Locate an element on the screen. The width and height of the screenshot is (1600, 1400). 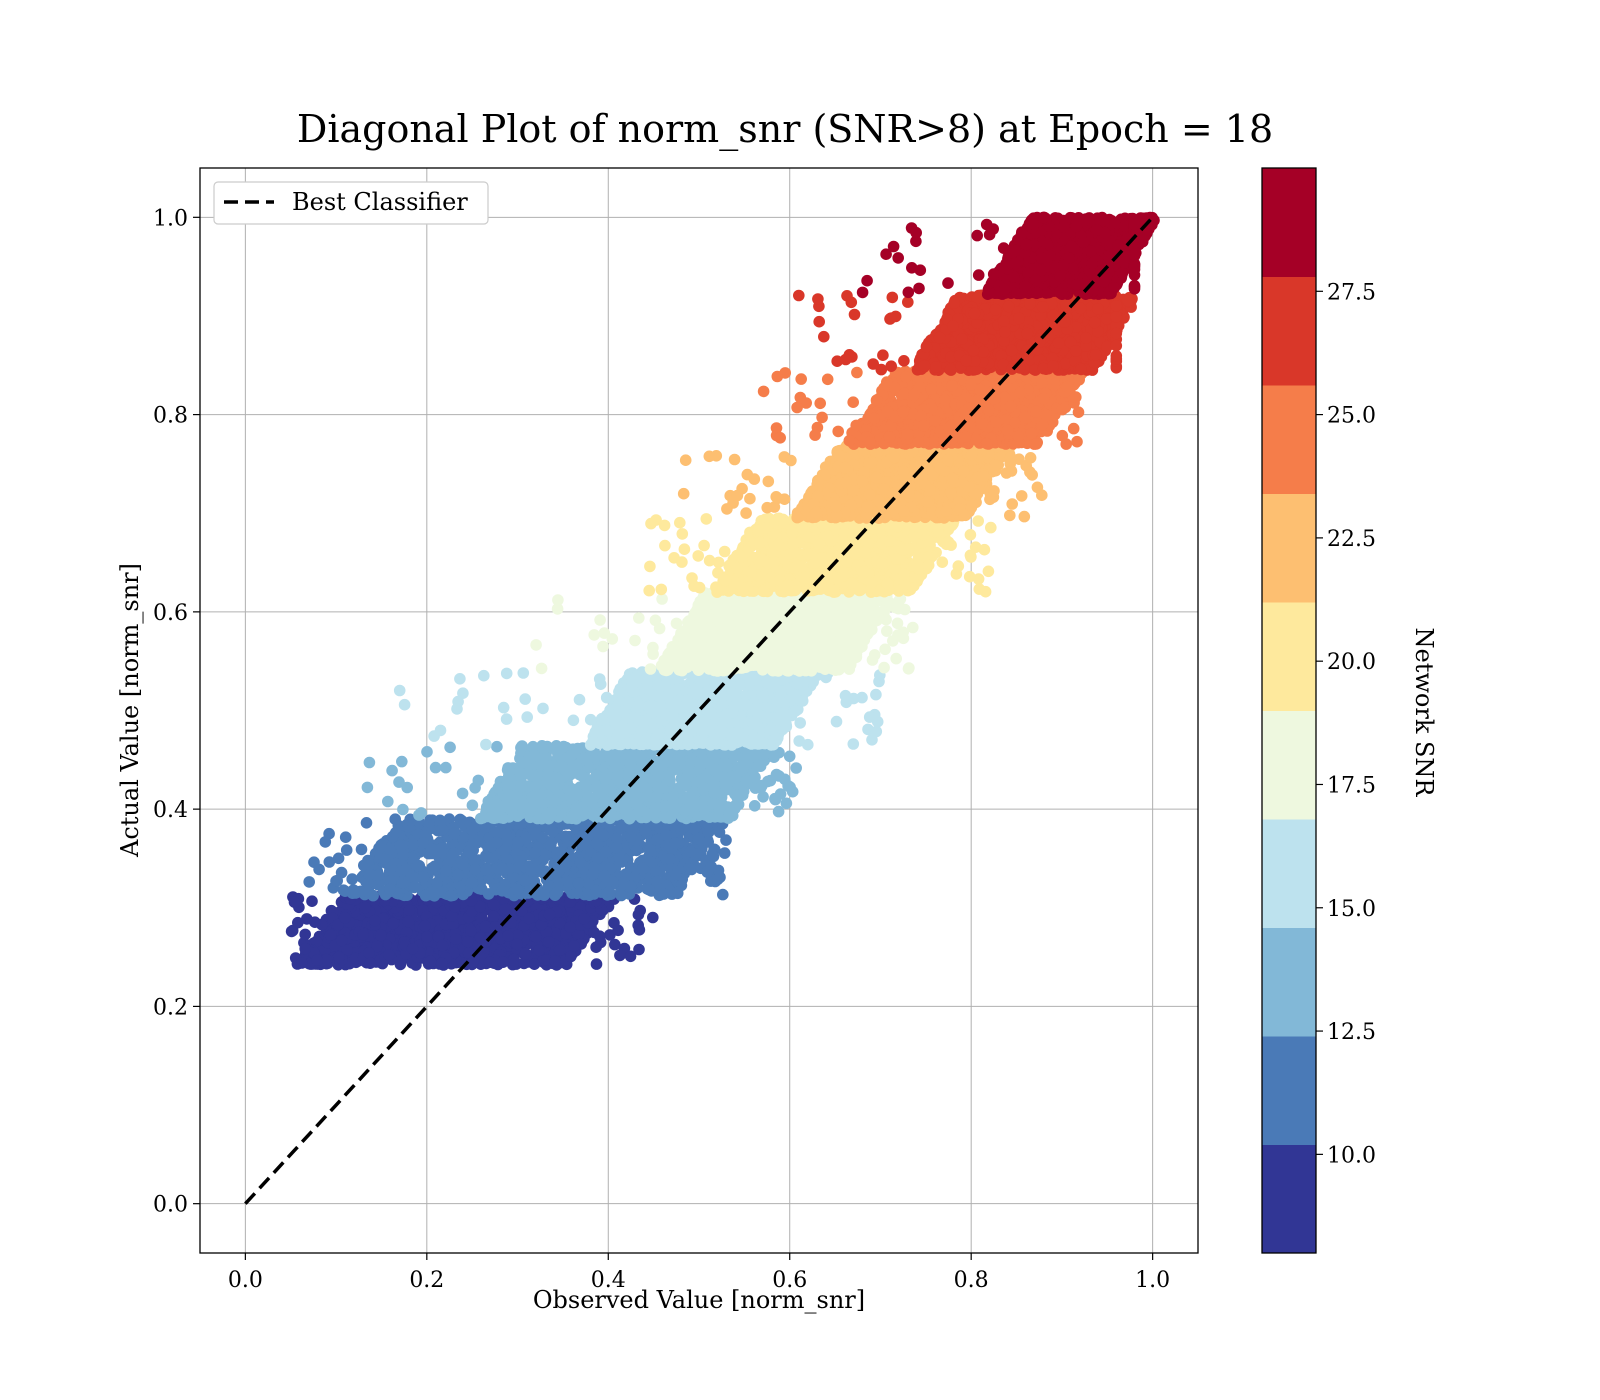
snr-band-2-points is located at coordinates (517, 857).